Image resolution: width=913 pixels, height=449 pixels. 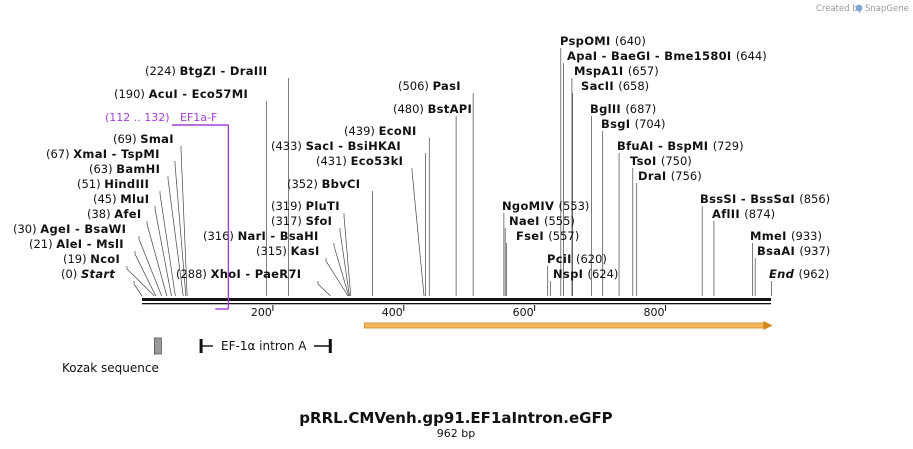 I want to click on site-enzyme-name: PspOMI, so click(x=587, y=41).